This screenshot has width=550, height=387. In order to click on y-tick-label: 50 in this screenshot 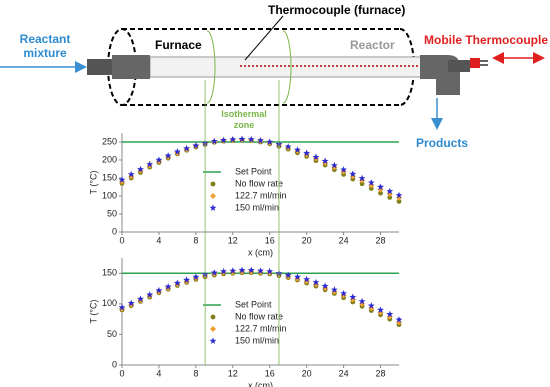, I will do `click(112, 334)`.